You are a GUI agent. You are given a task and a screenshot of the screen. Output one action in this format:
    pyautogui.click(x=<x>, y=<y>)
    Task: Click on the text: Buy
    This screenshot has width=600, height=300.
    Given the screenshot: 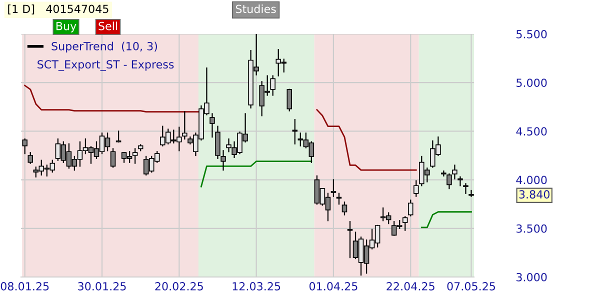 What is the action you would take?
    pyautogui.click(x=66, y=27)
    